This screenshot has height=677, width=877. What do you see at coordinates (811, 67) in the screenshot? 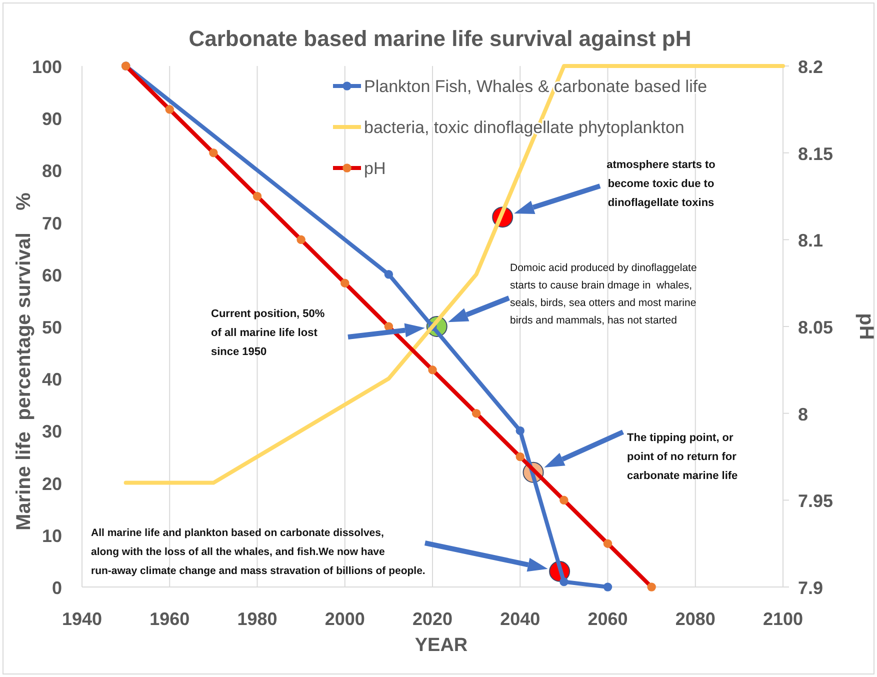
I see `y2-tick-label: 8.2` at bounding box center [811, 67].